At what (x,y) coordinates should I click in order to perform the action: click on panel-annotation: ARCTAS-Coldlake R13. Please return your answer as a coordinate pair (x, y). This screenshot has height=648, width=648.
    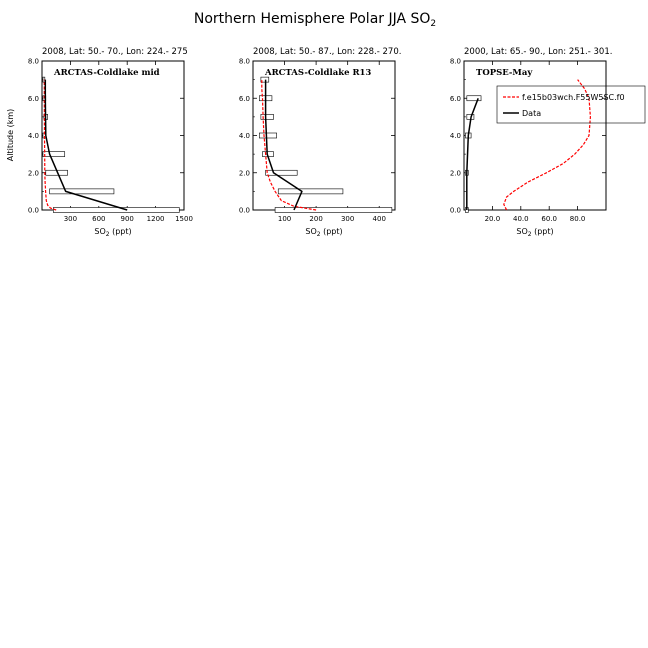
    Looking at the image, I should click on (317, 73).